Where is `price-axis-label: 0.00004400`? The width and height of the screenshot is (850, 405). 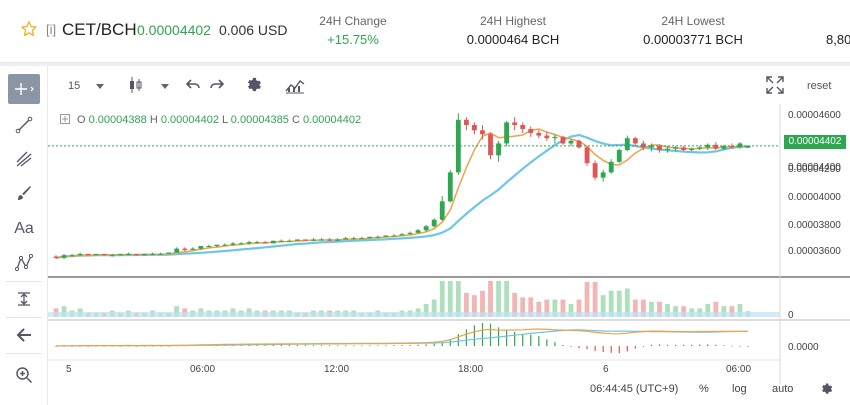
price-axis-label: 0.00004400 is located at coordinates (814, 167).